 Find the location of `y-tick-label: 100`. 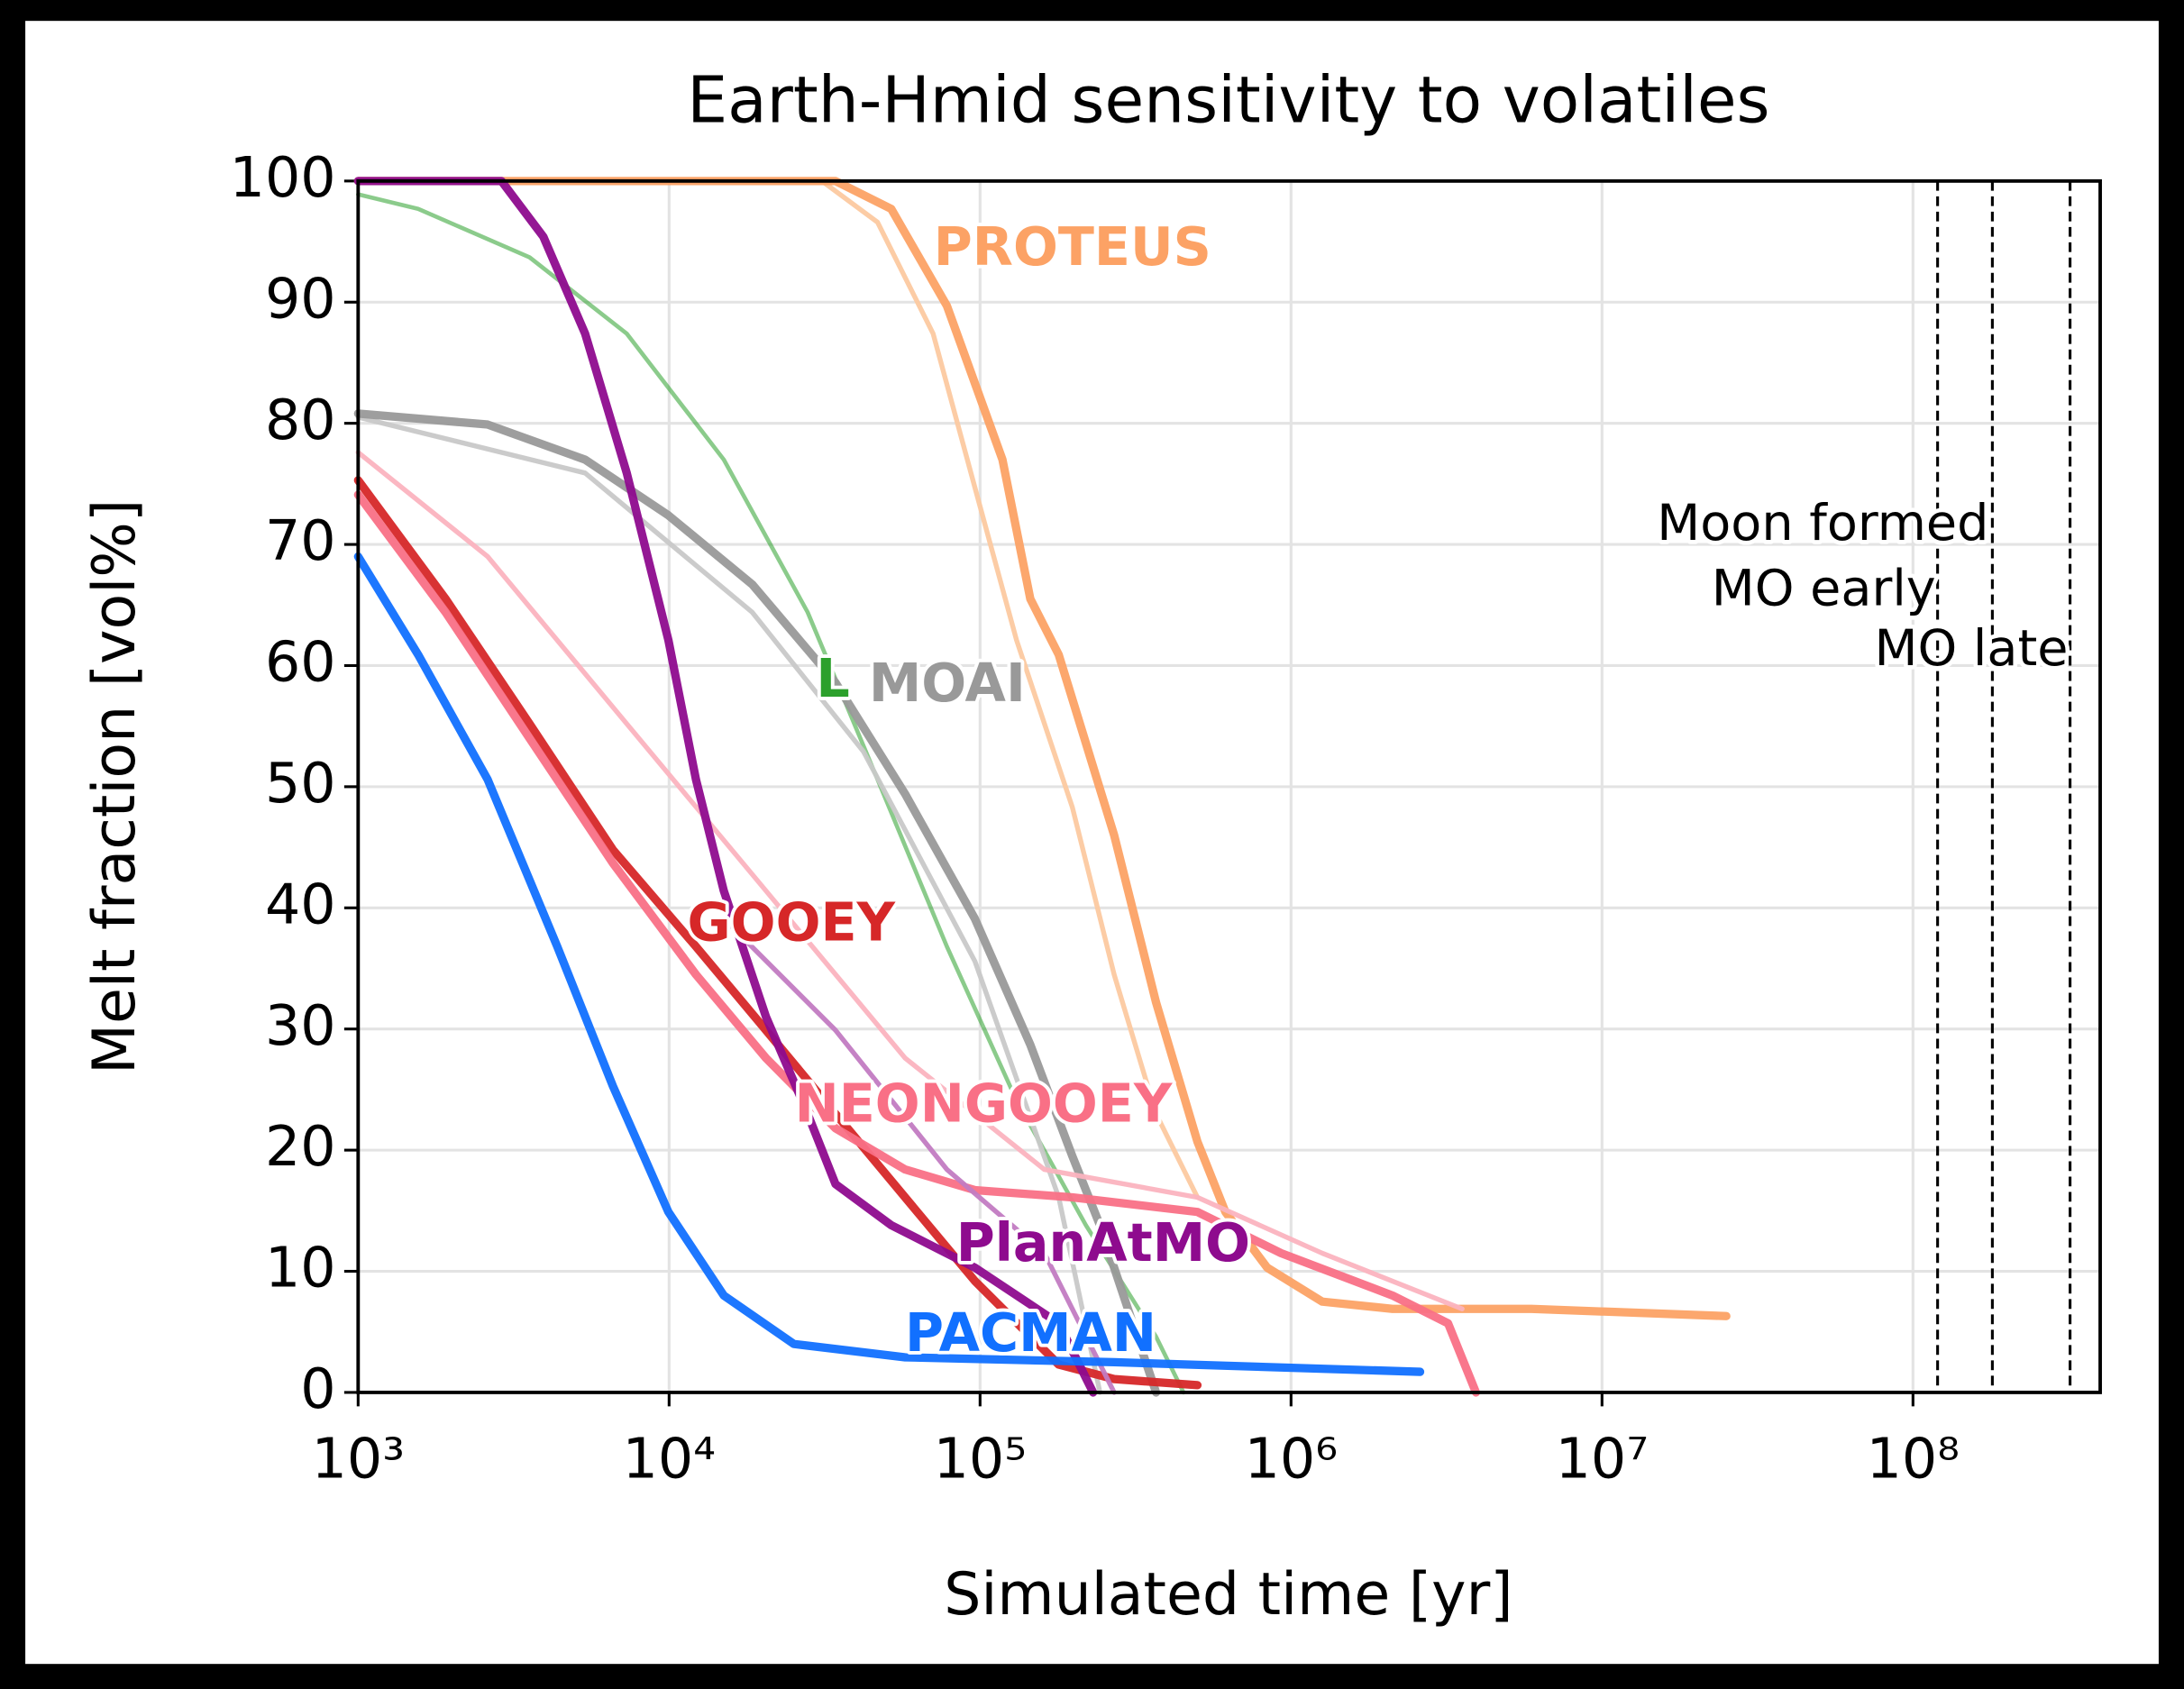

y-tick-label: 100 is located at coordinates (283, 177).